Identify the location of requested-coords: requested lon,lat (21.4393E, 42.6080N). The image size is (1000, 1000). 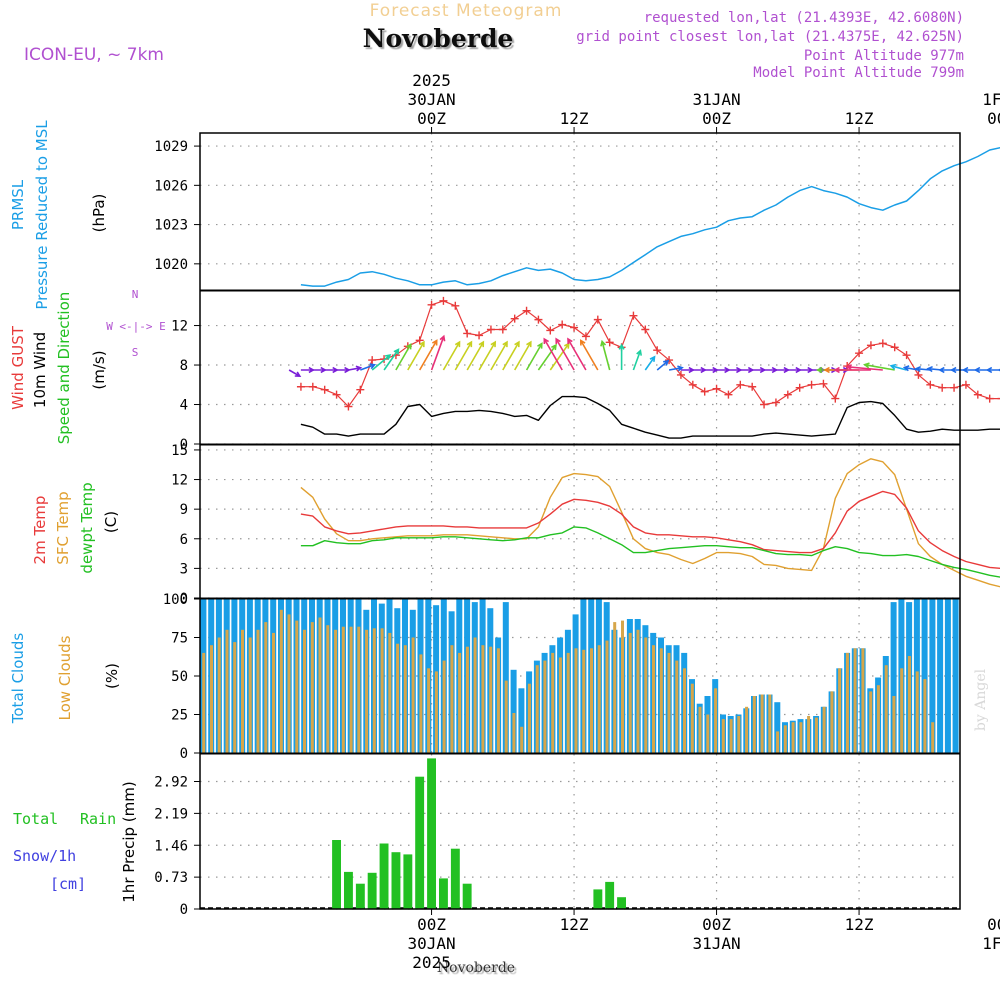
(804, 18).